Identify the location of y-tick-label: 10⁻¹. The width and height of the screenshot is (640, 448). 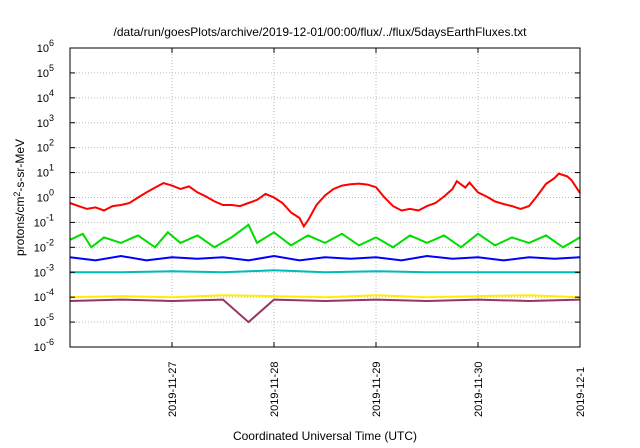
(44, 220).